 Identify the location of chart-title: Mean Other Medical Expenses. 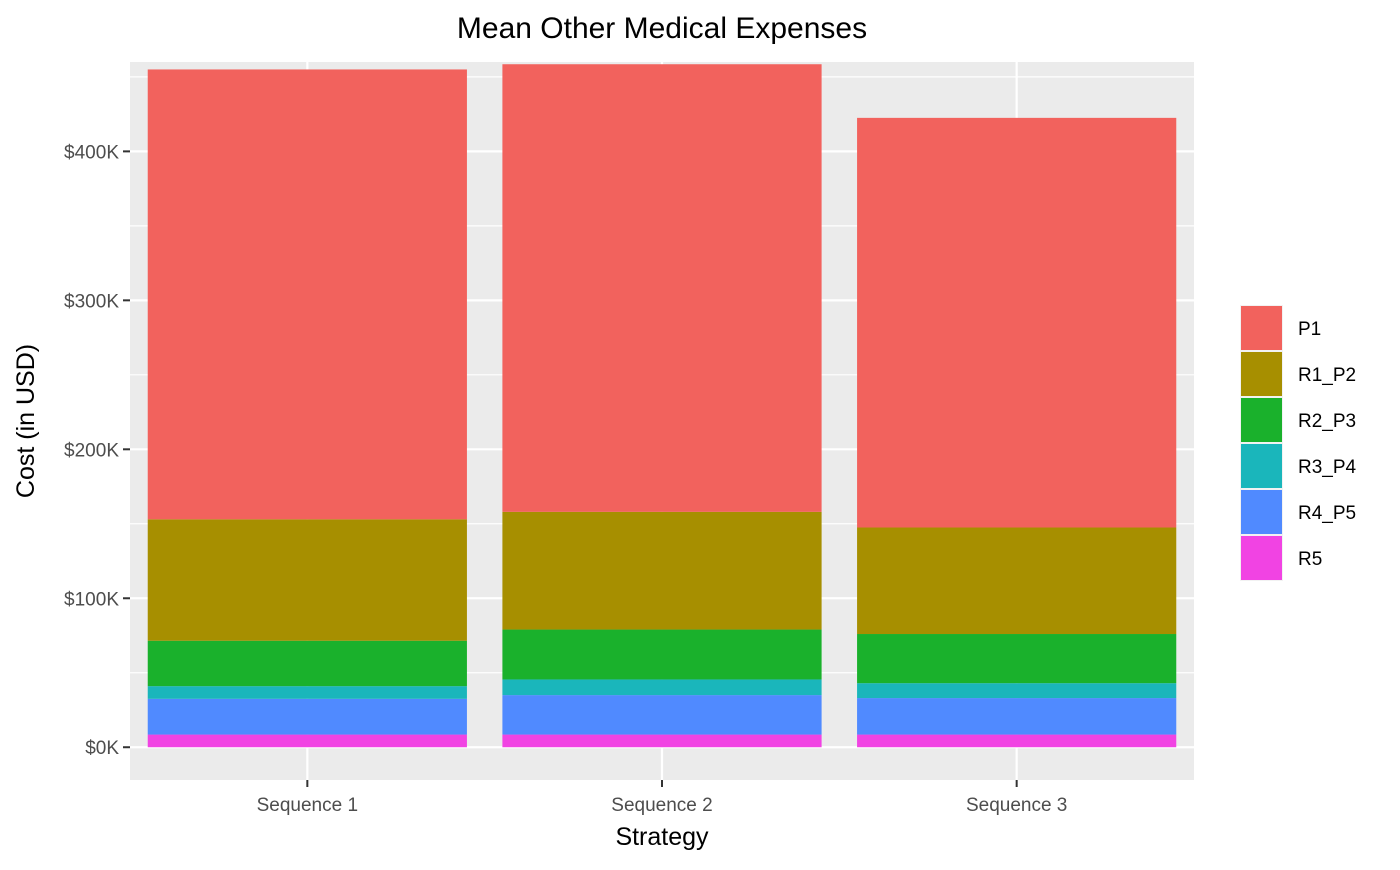
(662, 28).